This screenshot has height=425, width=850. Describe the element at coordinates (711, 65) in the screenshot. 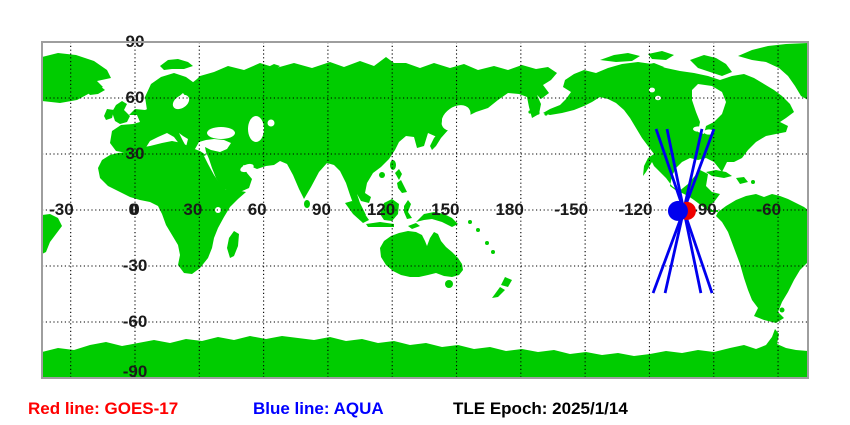

I see `landmass-baffin-island` at that location.